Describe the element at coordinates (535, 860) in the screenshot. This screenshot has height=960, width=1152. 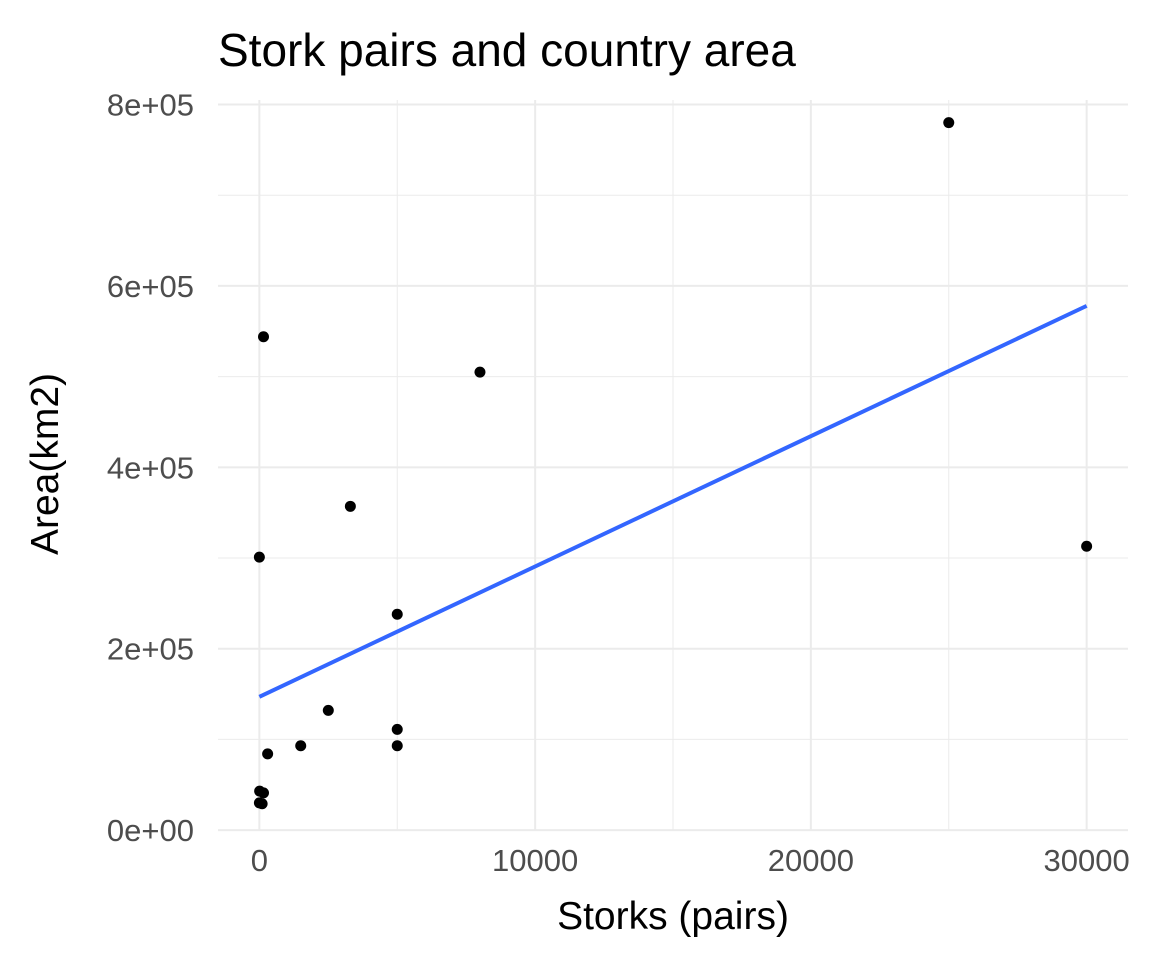
I see `x-tick-label: 10000` at that location.